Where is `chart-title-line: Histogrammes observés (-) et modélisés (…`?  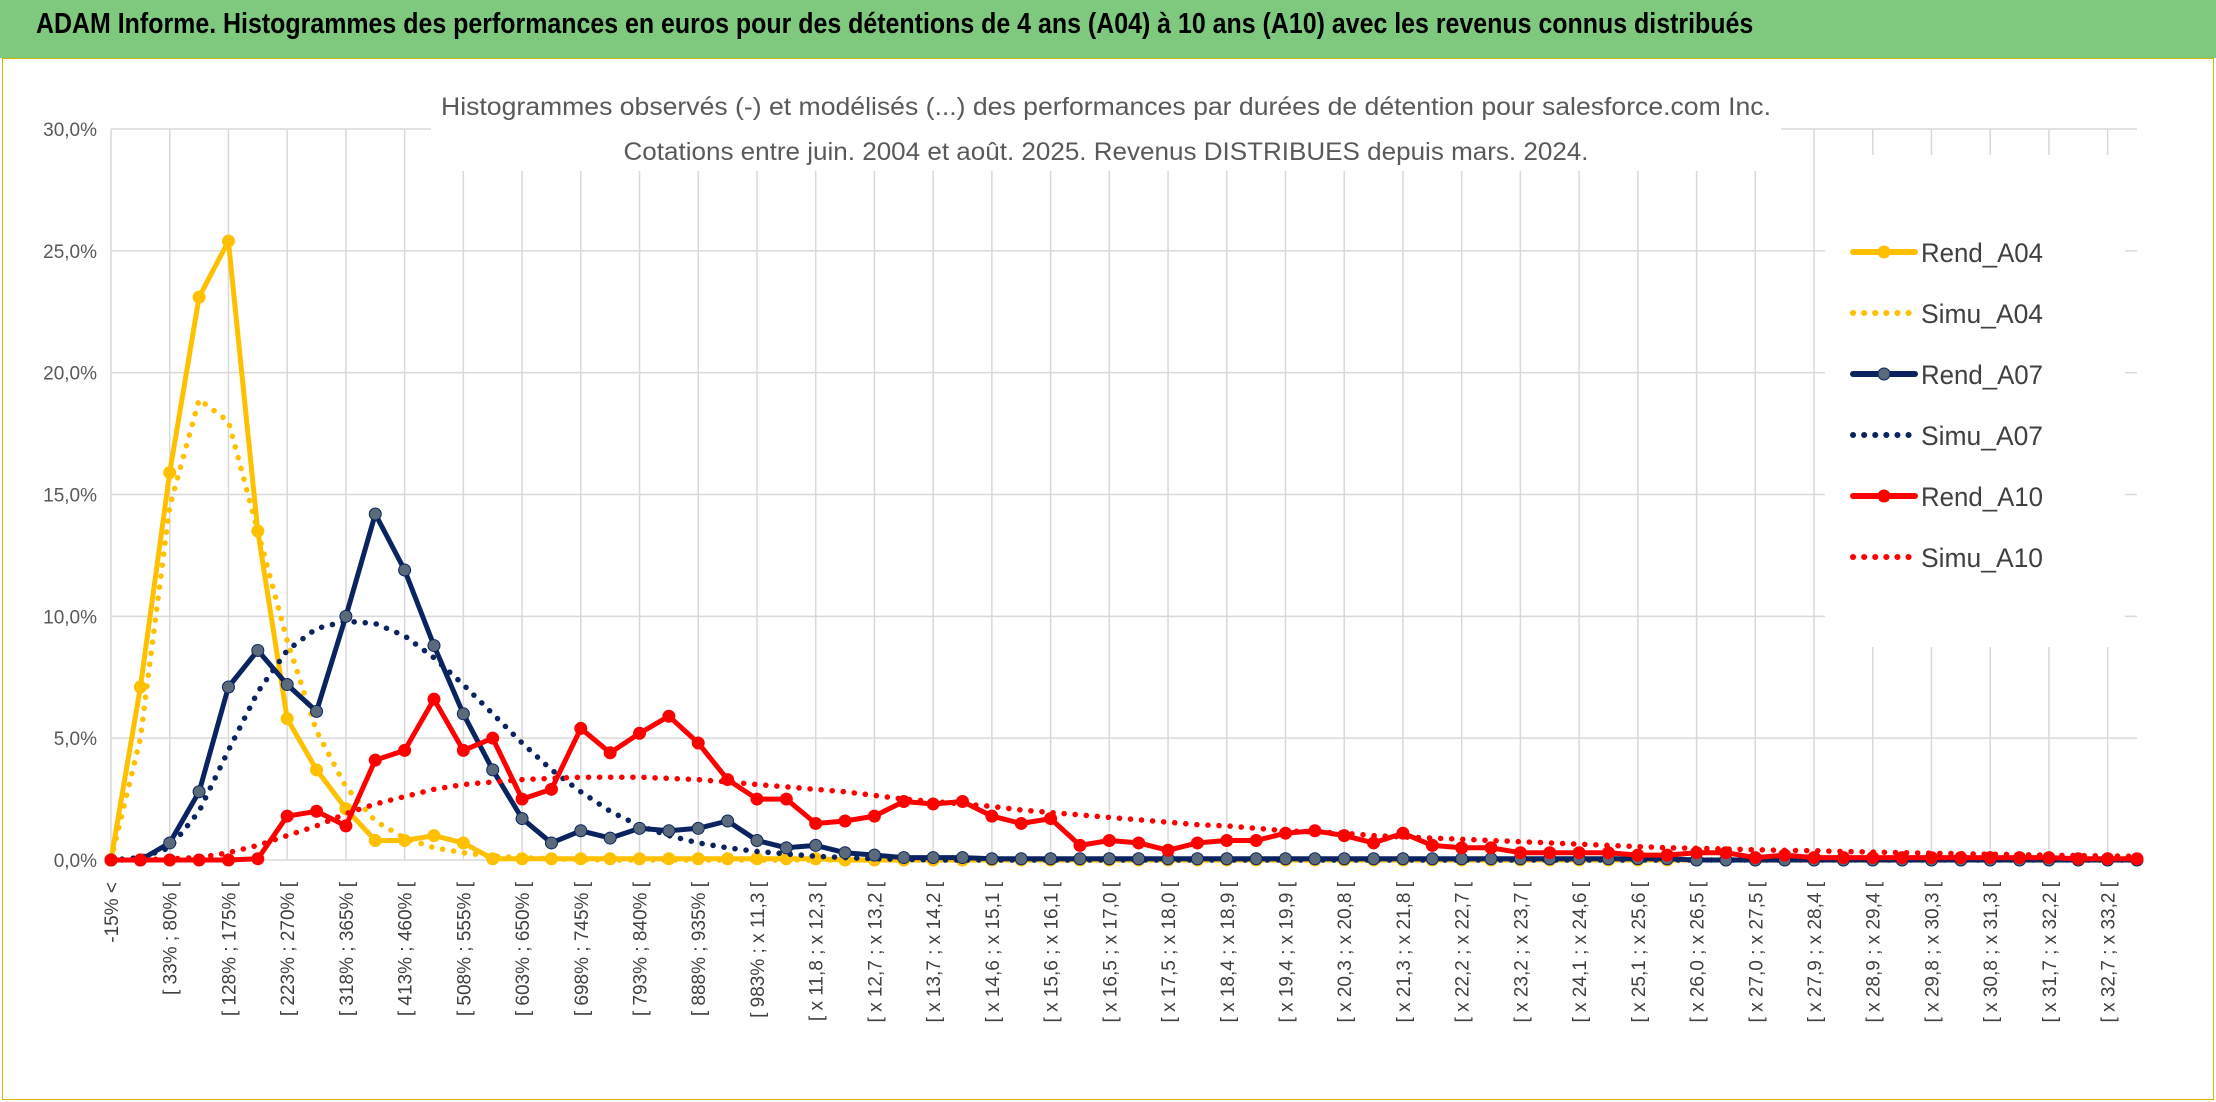
chart-title-line: Histogrammes observés (-) et modélisés (… is located at coordinates (1106, 107).